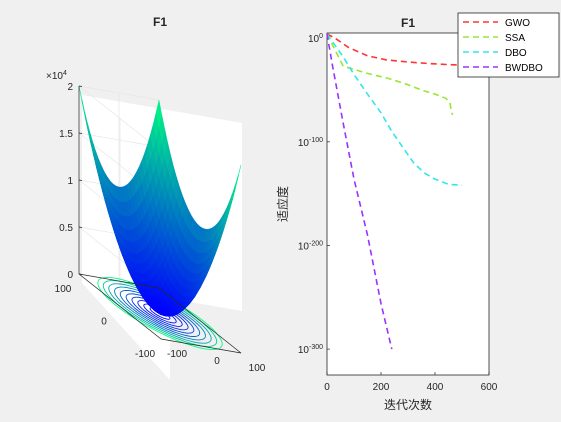 The height and width of the screenshot is (422, 561). I want to click on y-tick-label: 10-100, so click(310, 143).